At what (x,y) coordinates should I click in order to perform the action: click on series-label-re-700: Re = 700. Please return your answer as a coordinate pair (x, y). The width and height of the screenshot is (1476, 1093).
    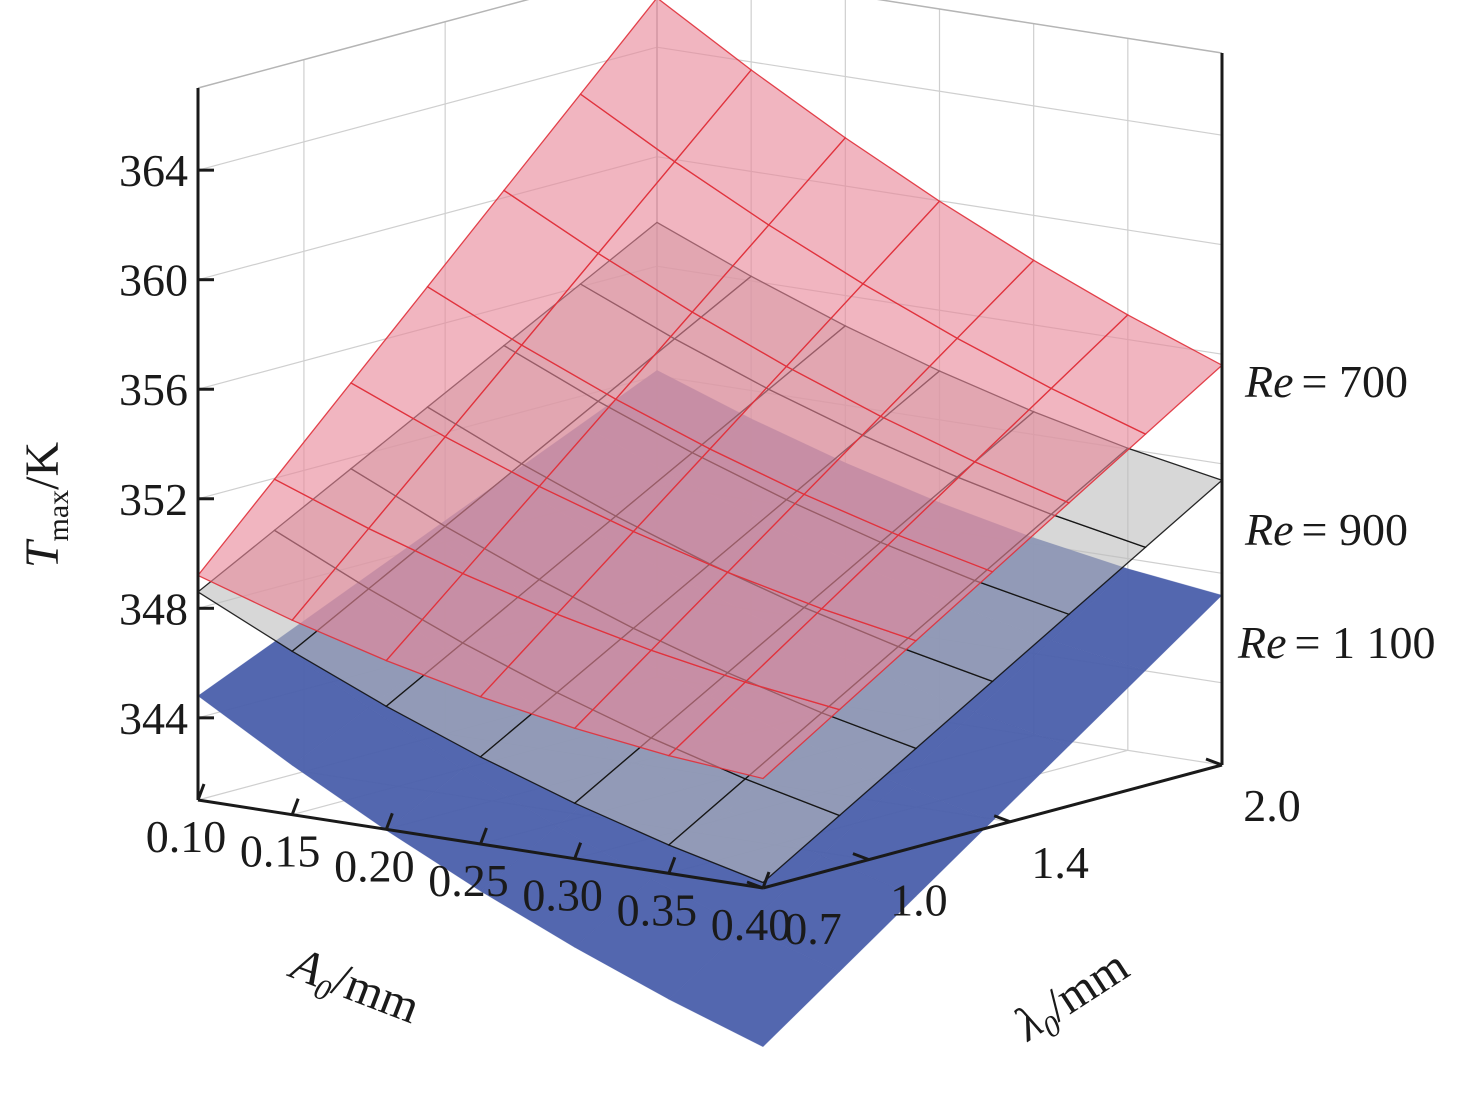
    Looking at the image, I should click on (1326, 381).